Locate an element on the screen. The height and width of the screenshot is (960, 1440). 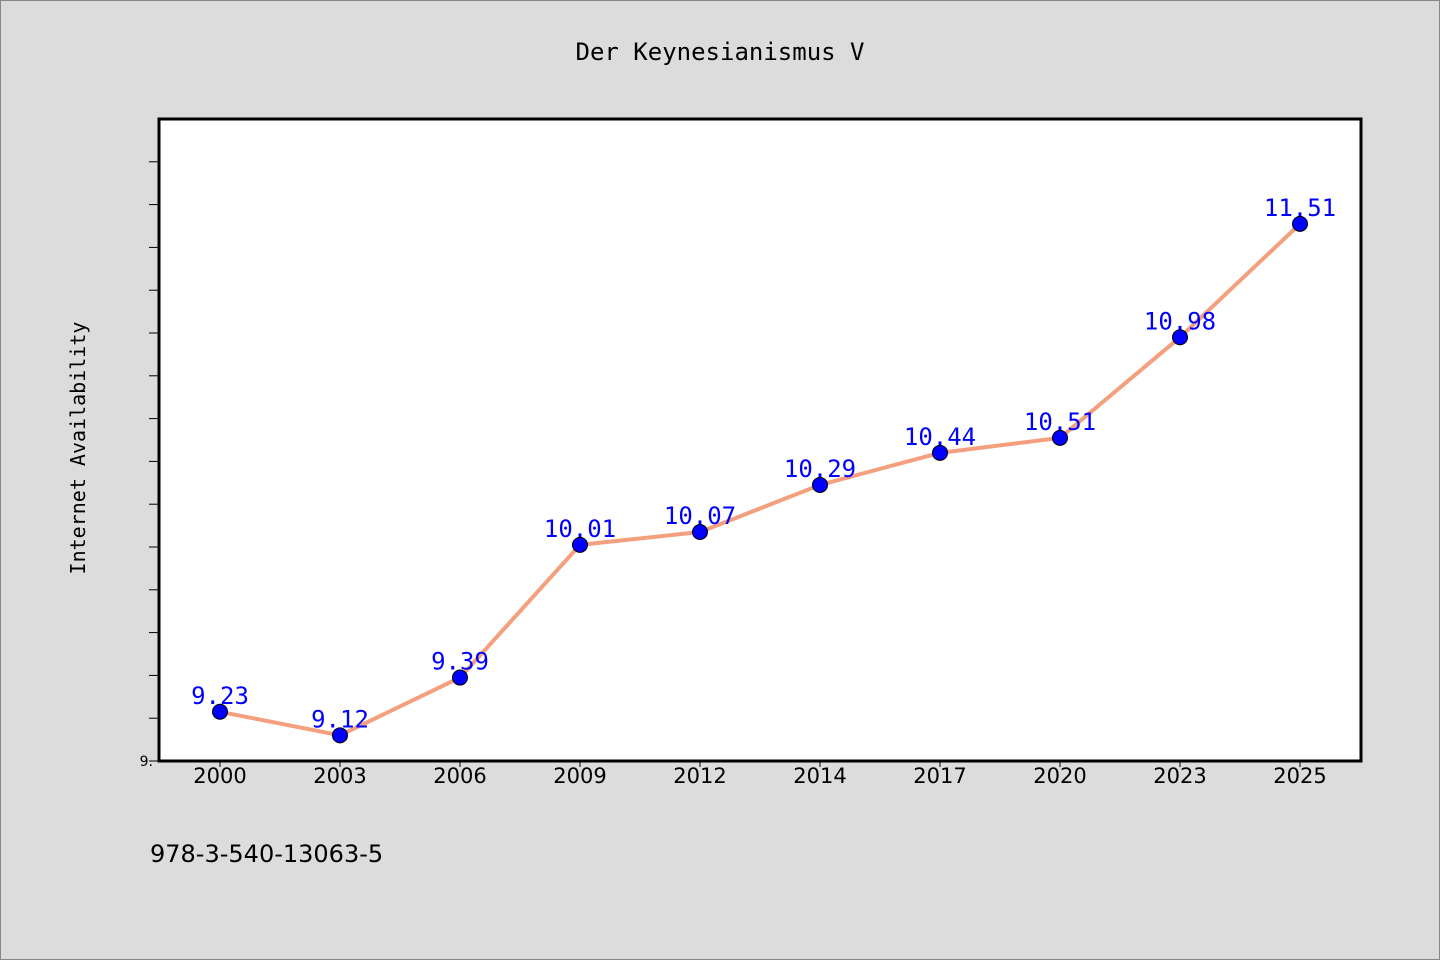
x-tick-label: 2017 is located at coordinates (939, 776).